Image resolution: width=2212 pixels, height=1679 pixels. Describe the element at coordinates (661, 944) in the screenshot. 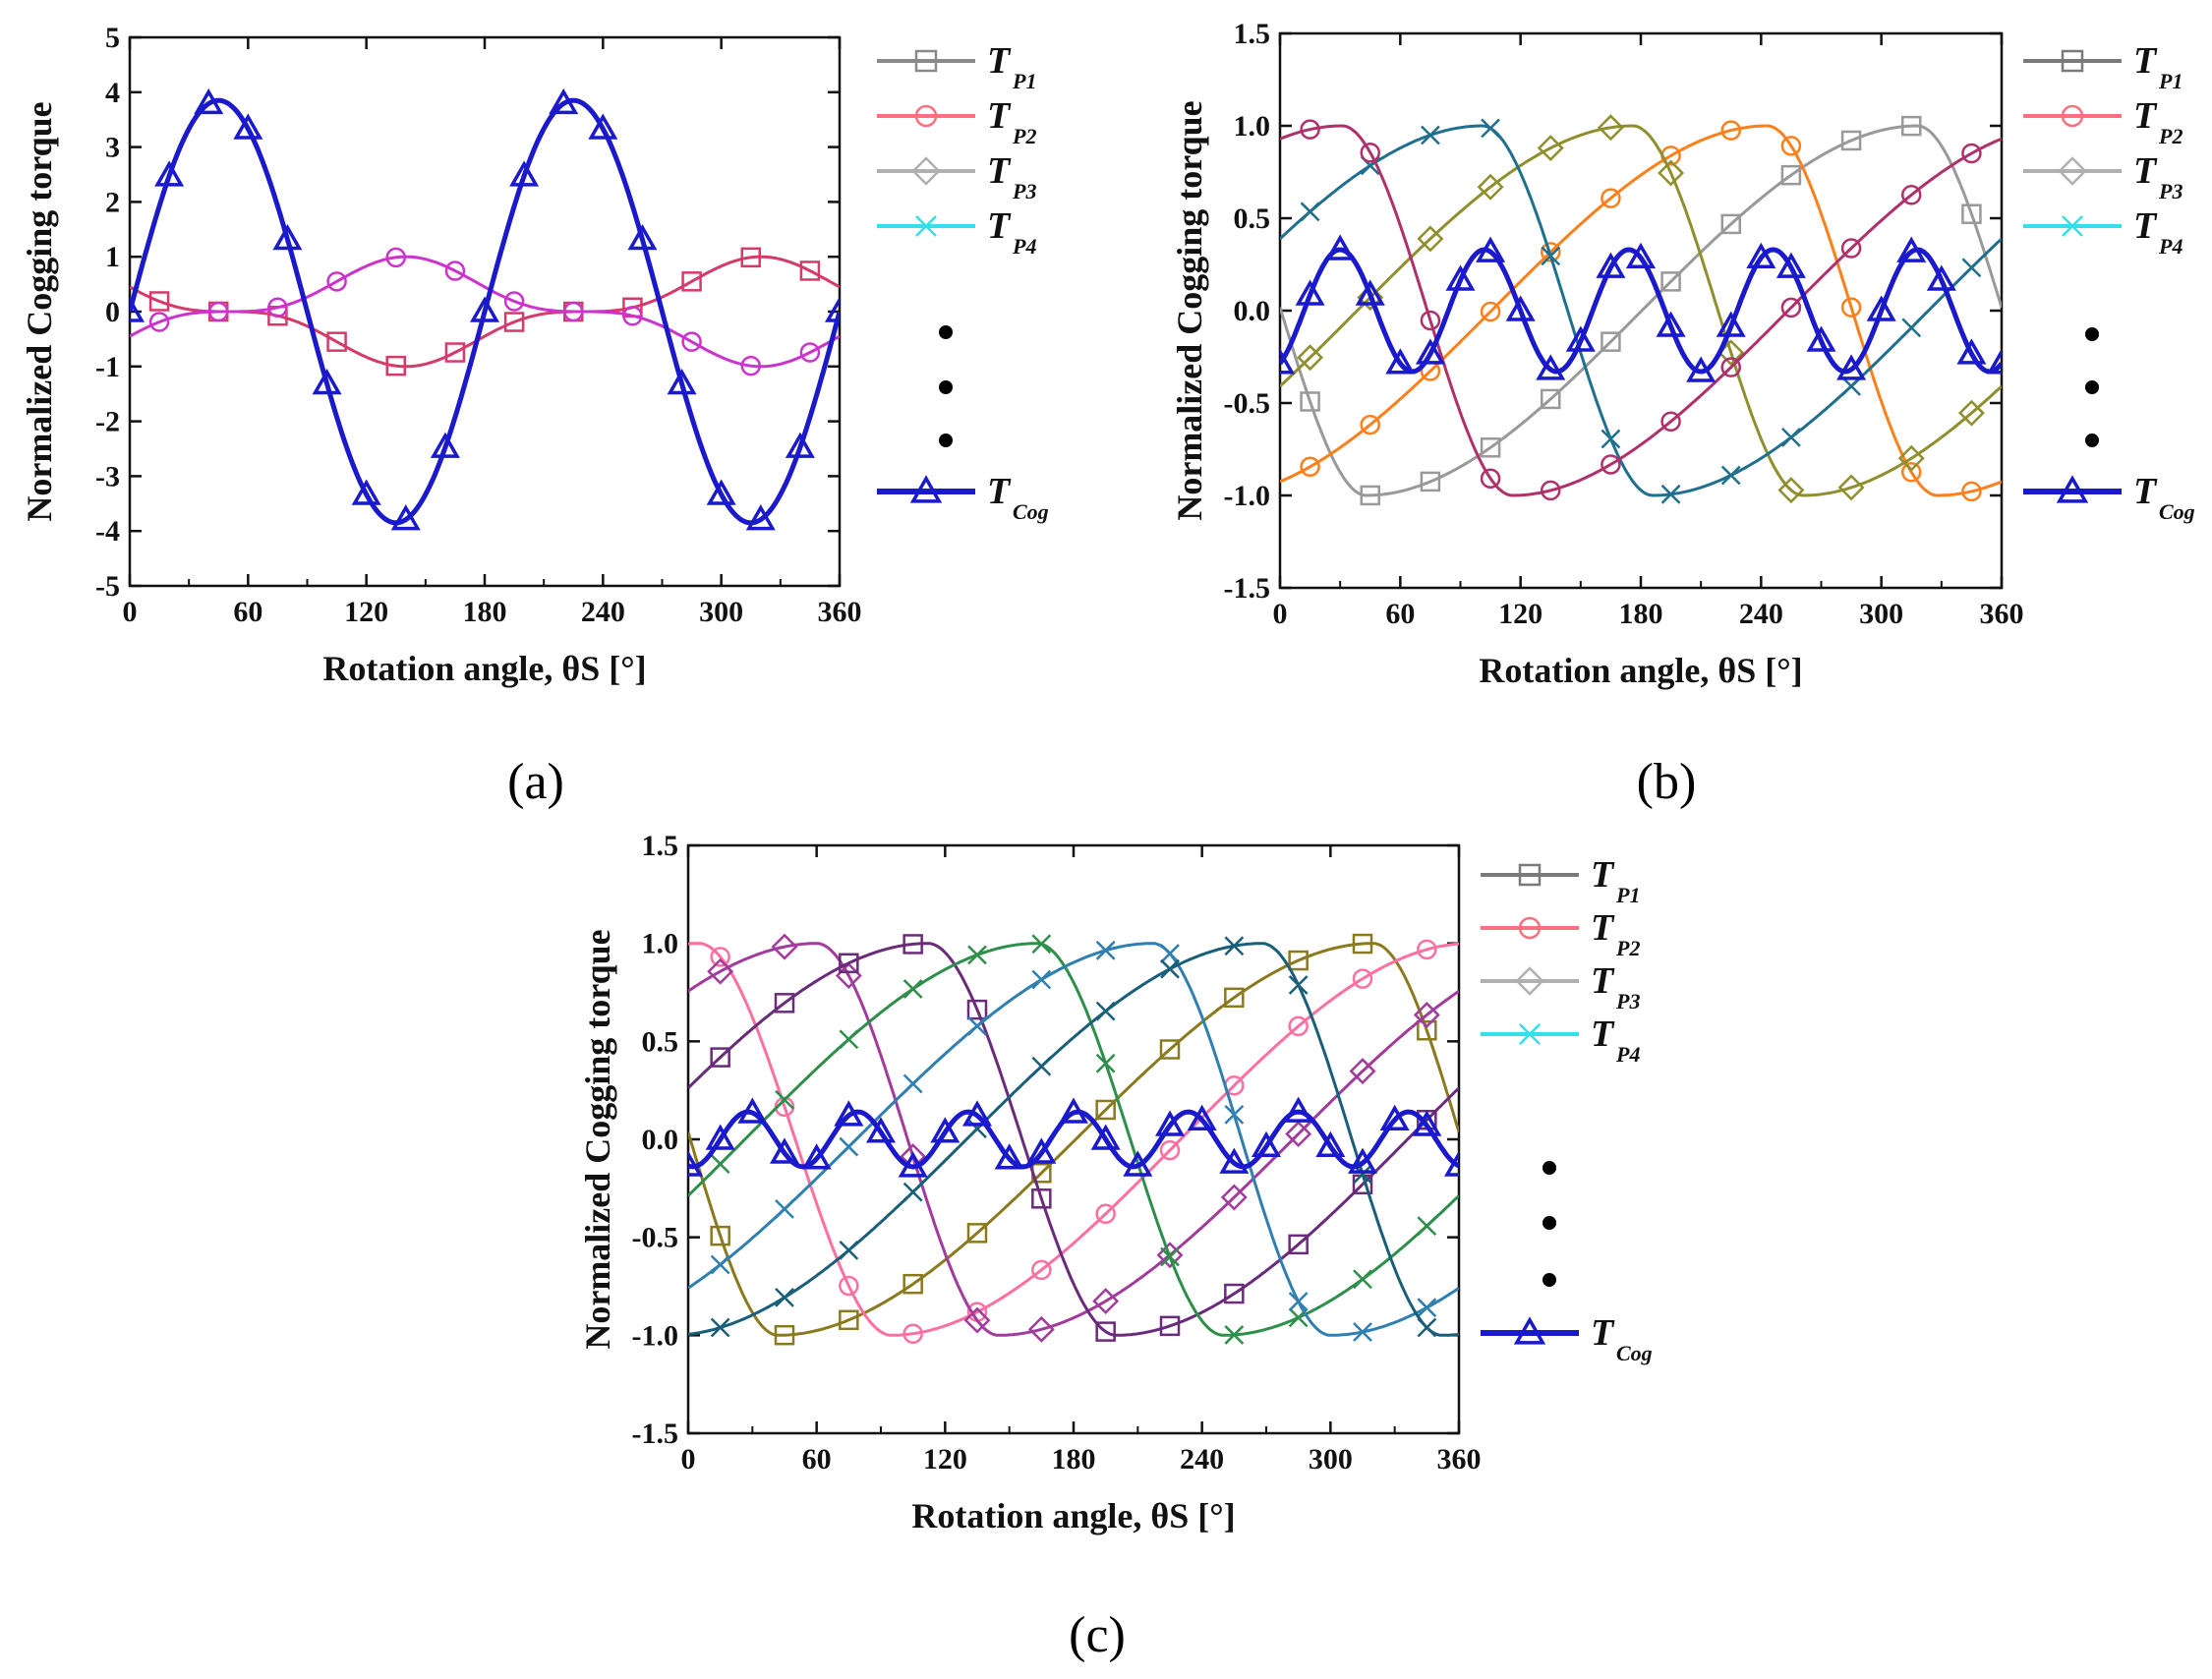

I see `y-tick-label: 1.0` at that location.